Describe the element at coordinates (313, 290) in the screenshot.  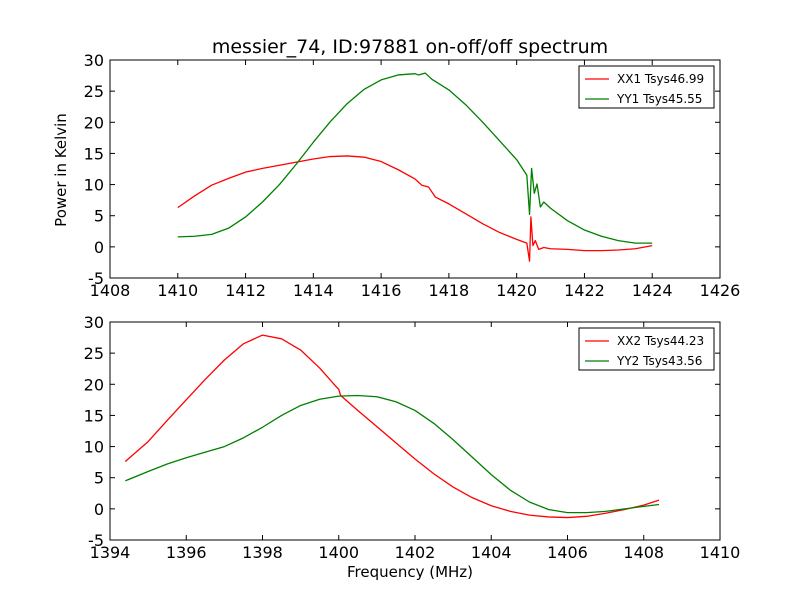
I see `x-tick-label: 1414` at that location.